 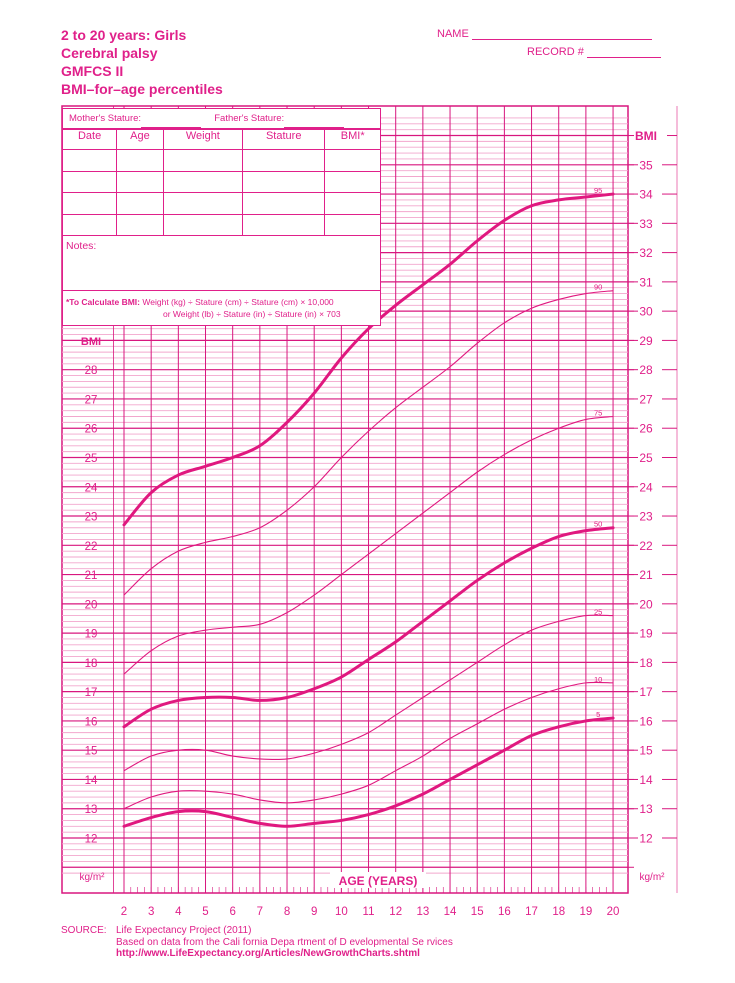 I want to click on svg-text: 4, so click(x=178, y=912).